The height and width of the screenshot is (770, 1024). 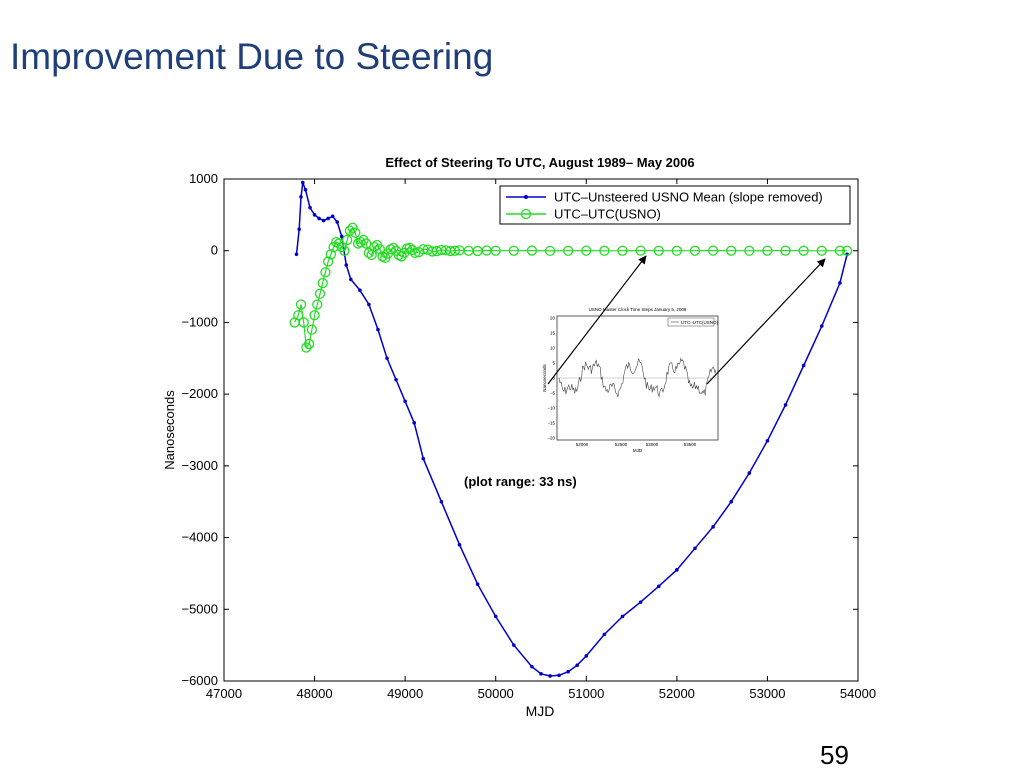 I want to click on slide-title: Improvement Due to Steering, so click(x=252, y=56).